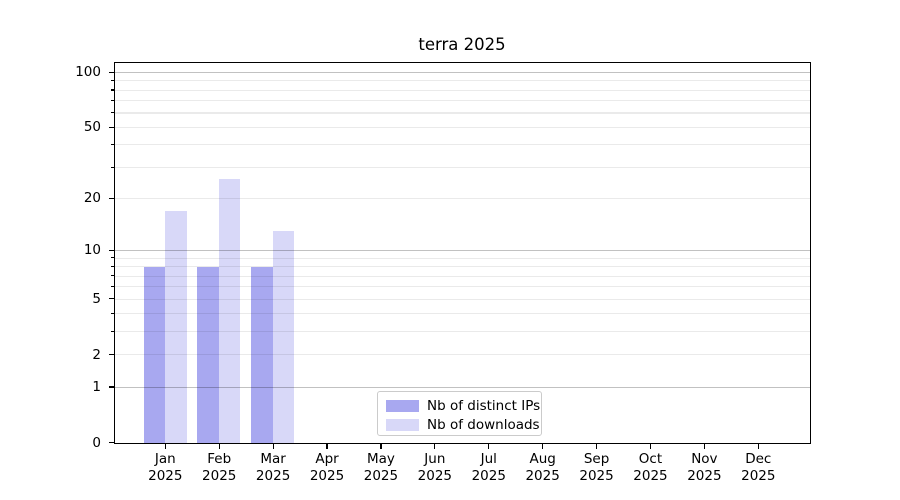  I want to click on x-tick-mark-mar, so click(273, 446).